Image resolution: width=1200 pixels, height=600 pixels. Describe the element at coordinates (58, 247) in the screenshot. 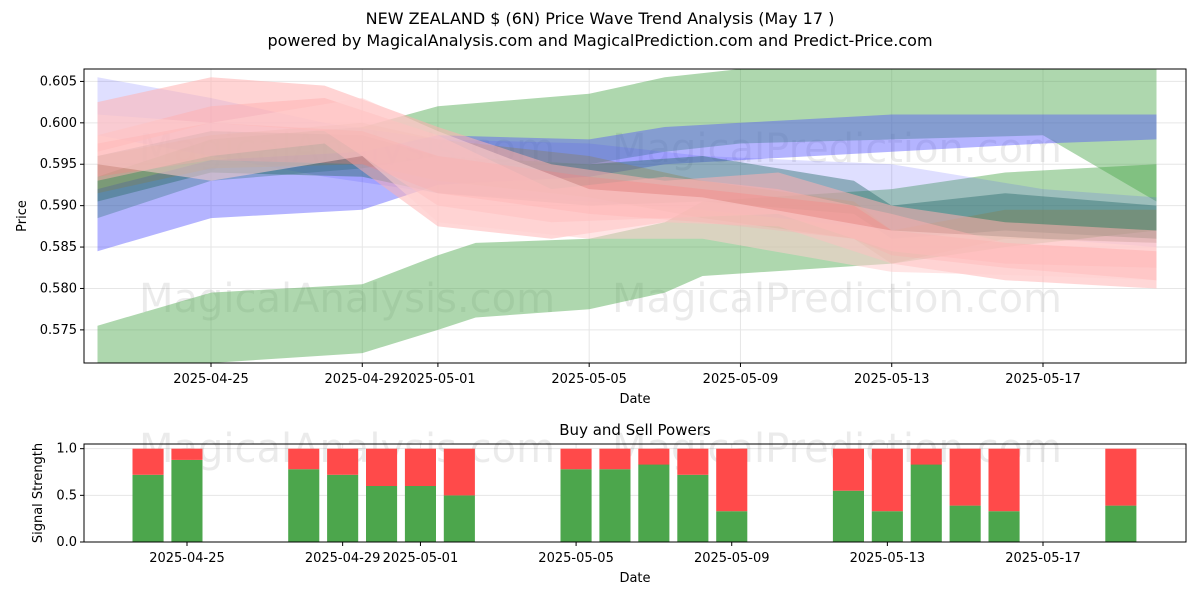

I see `price-ytick-label: 0.585` at that location.